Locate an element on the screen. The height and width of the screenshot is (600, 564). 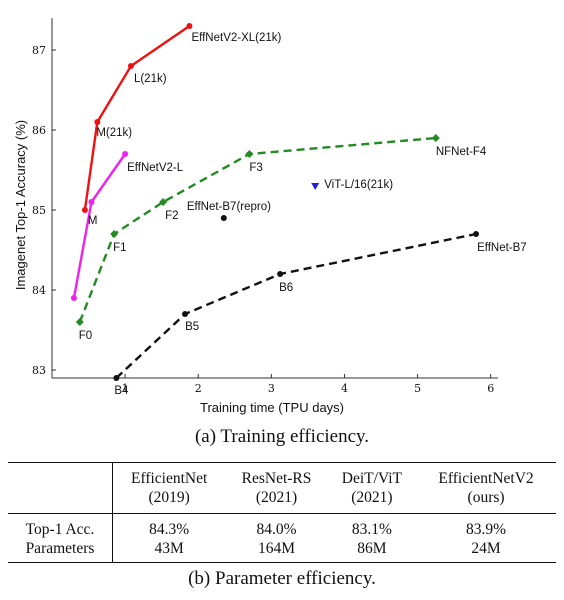
y-tick-label: 87 is located at coordinates (39, 50).